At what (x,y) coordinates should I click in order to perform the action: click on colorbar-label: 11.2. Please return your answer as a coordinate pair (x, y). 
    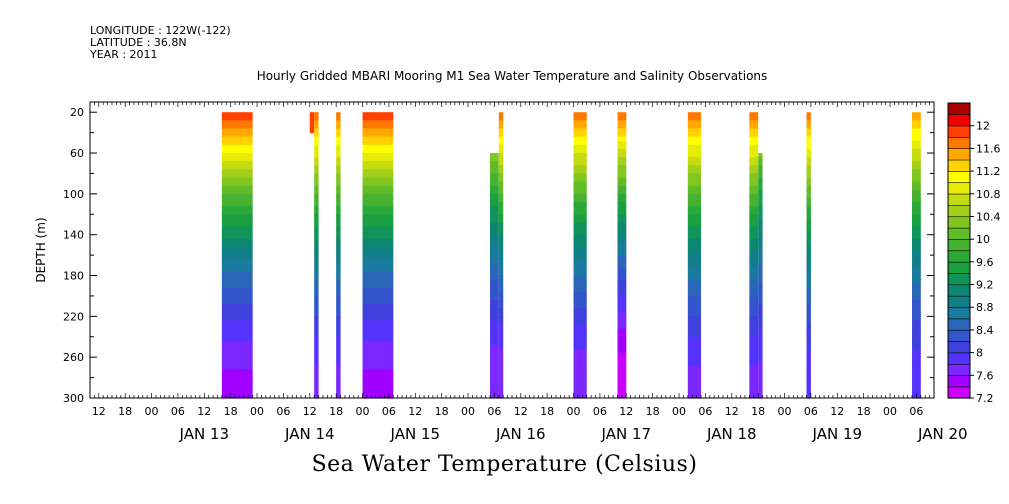
    Looking at the image, I should click on (988, 171).